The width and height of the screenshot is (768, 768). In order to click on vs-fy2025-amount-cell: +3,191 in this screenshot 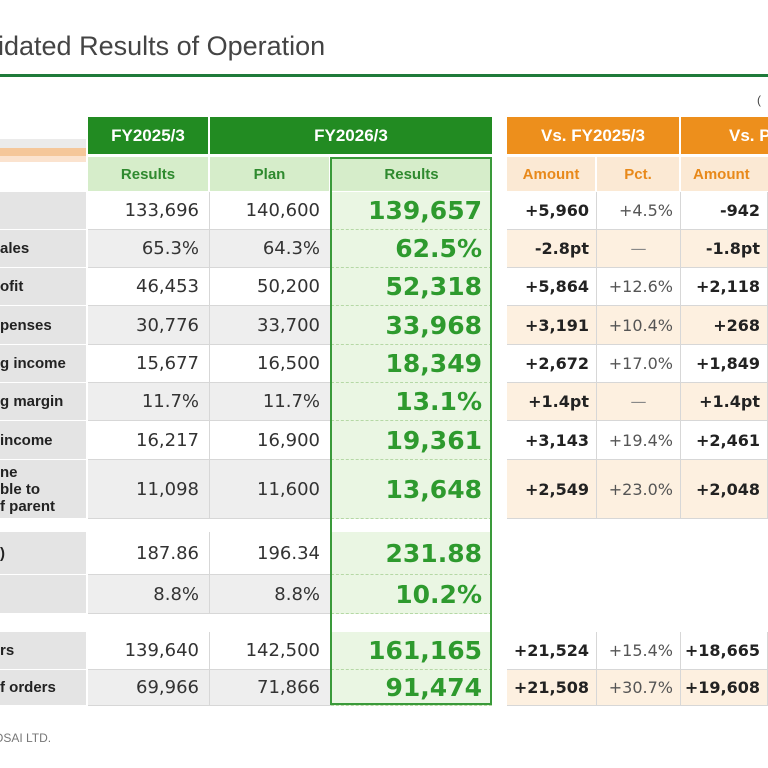, I will do `click(552, 325)`.